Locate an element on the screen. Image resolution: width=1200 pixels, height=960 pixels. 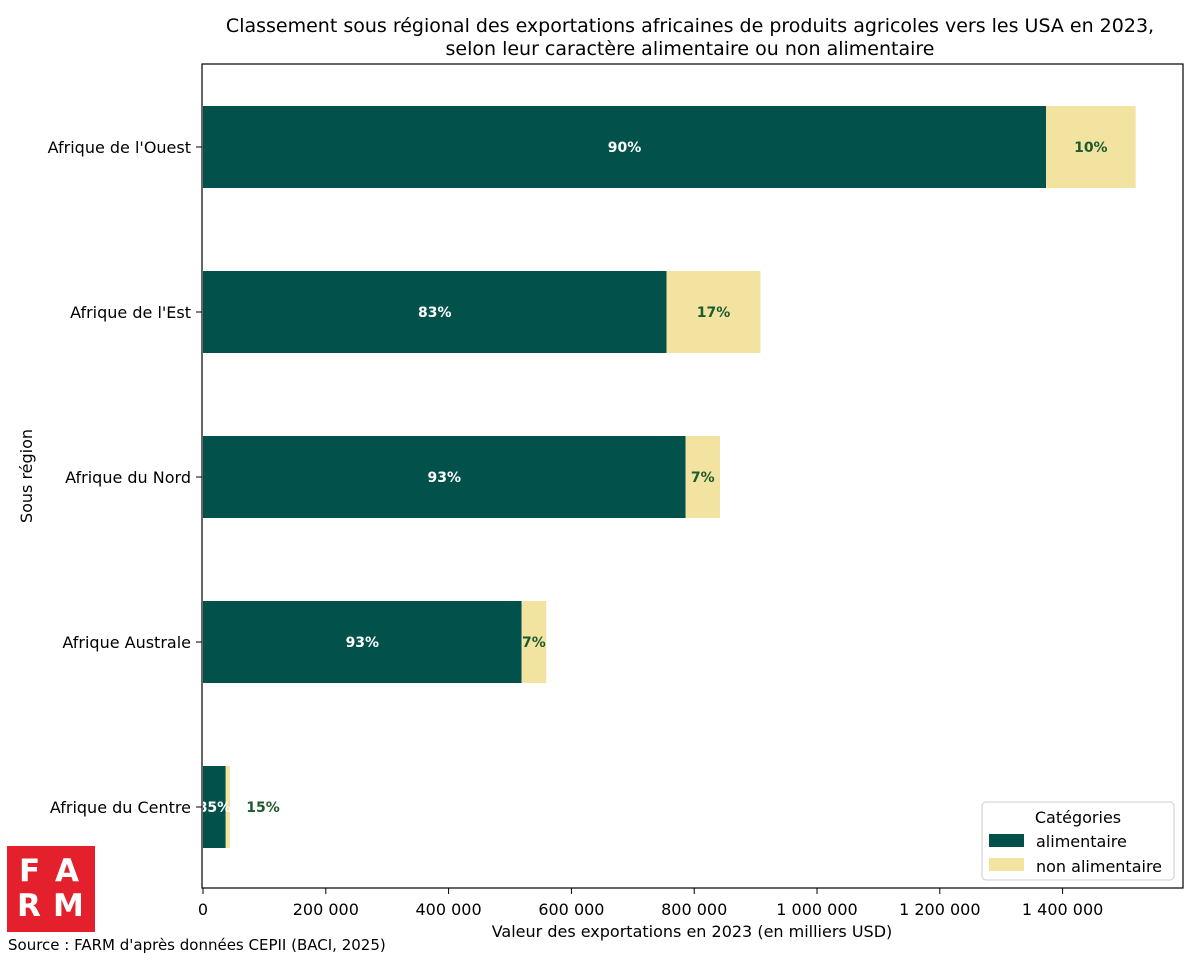
bar-label-non-alimentaire-2: 7% is located at coordinates (703, 478).